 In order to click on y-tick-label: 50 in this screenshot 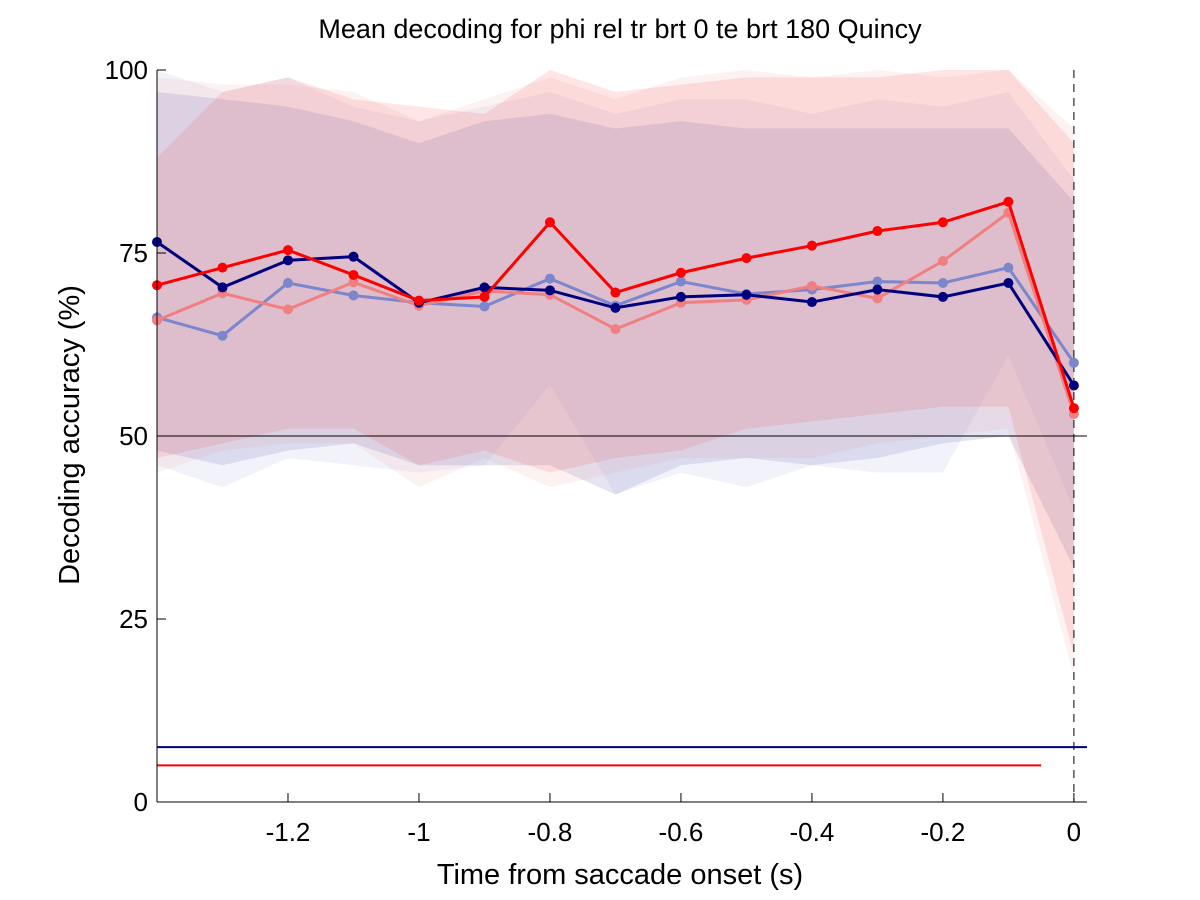, I will do `click(133, 436)`.